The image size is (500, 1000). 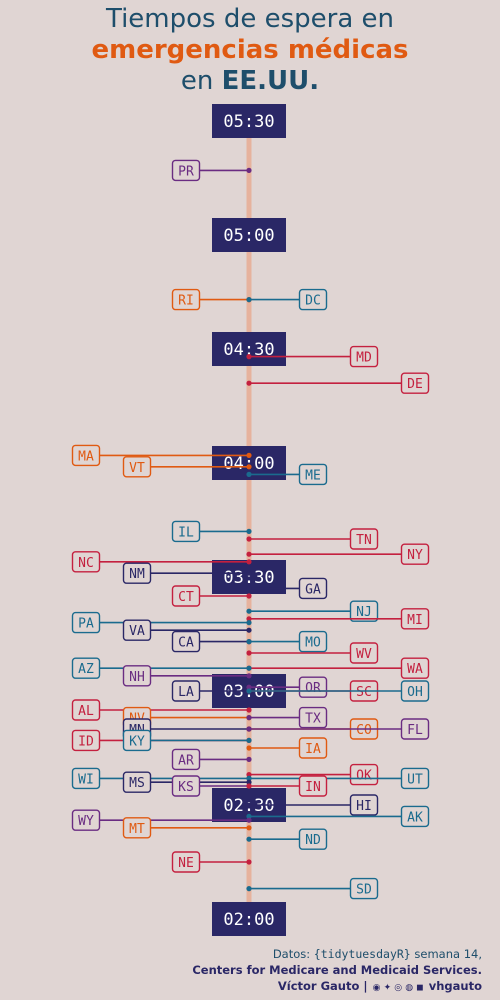 I want to click on time-tick: 05:00, so click(x=249, y=235).